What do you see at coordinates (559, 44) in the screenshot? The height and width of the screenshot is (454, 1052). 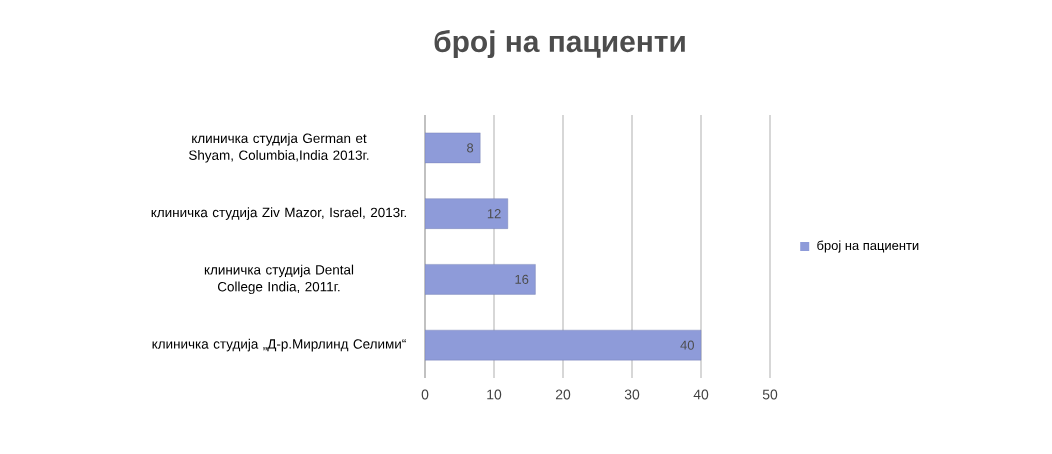 I see `chart-title: број на пациенти` at bounding box center [559, 44].